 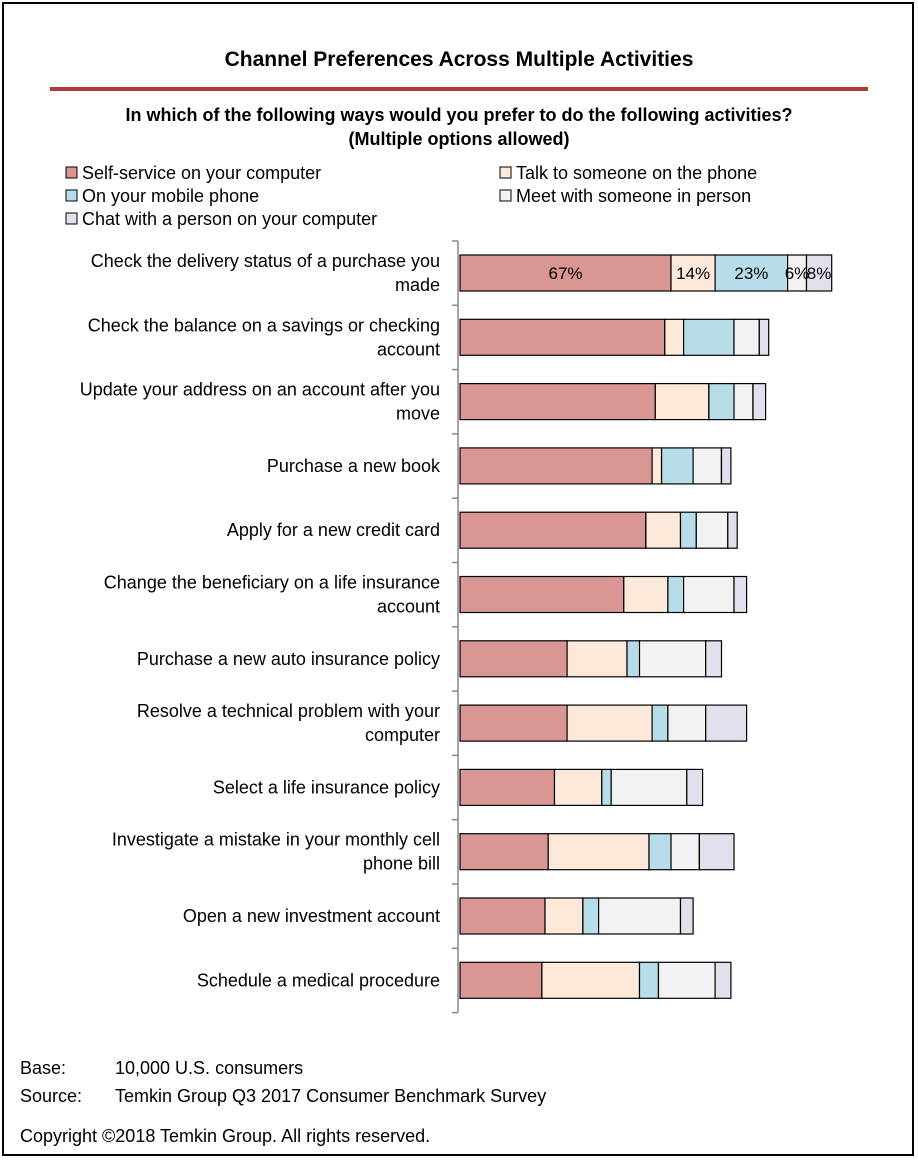 I want to click on bar-segment-r0-s4, so click(x=819, y=273).